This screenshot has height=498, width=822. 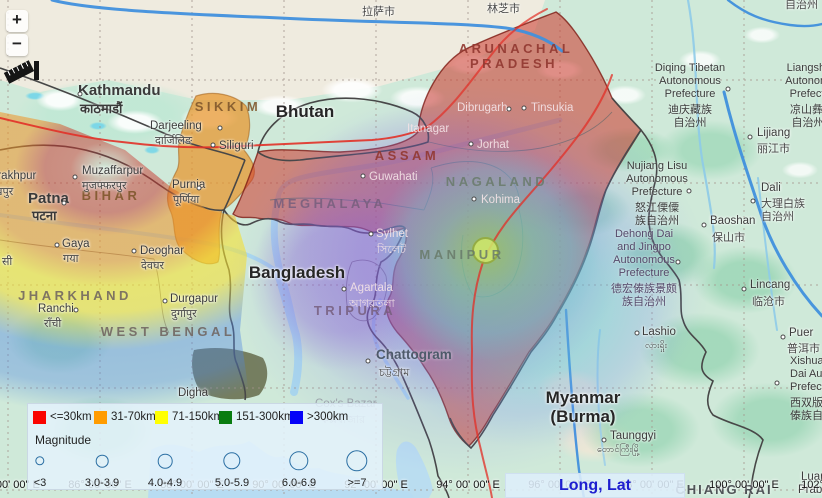 What do you see at coordinates (165, 483) in the screenshot?
I see `magnitude-legend-label: 4.0-4.9` at bounding box center [165, 483].